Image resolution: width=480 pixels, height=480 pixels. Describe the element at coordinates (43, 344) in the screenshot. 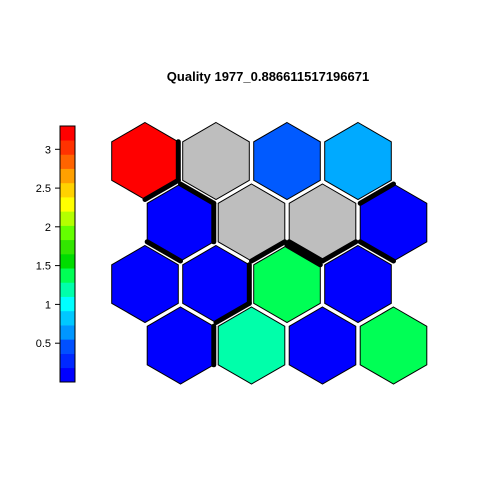

I see `colorbar-tick-label: 0.5` at that location.